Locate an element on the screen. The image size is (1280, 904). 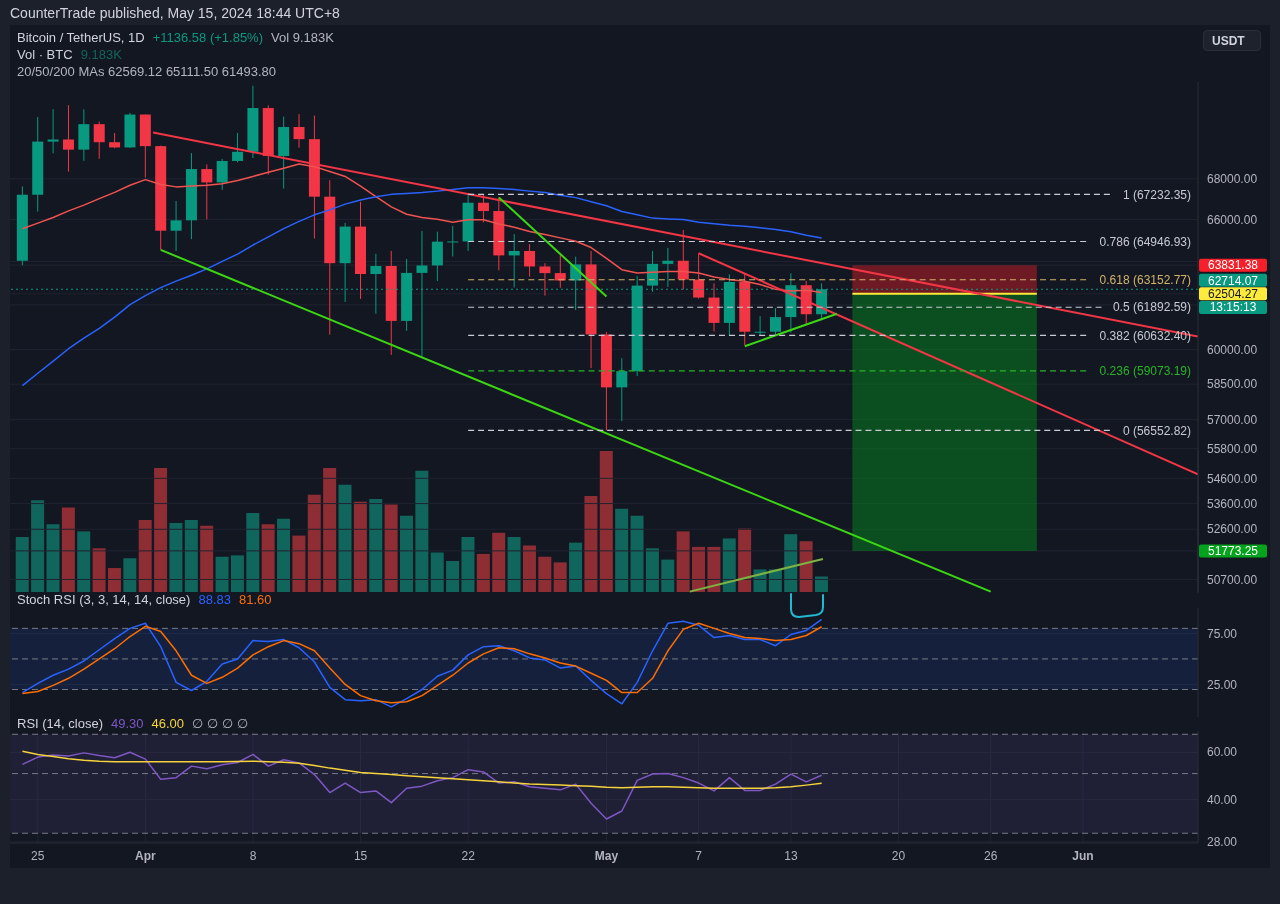
text: CounterTrade published, May 15, 2024 18:44 UTC+8 is located at coordinates (175, 13).